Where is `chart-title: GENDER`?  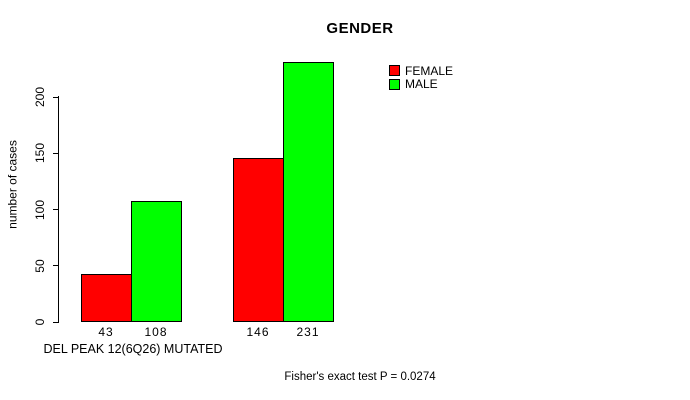 chart-title: GENDER is located at coordinates (360, 28).